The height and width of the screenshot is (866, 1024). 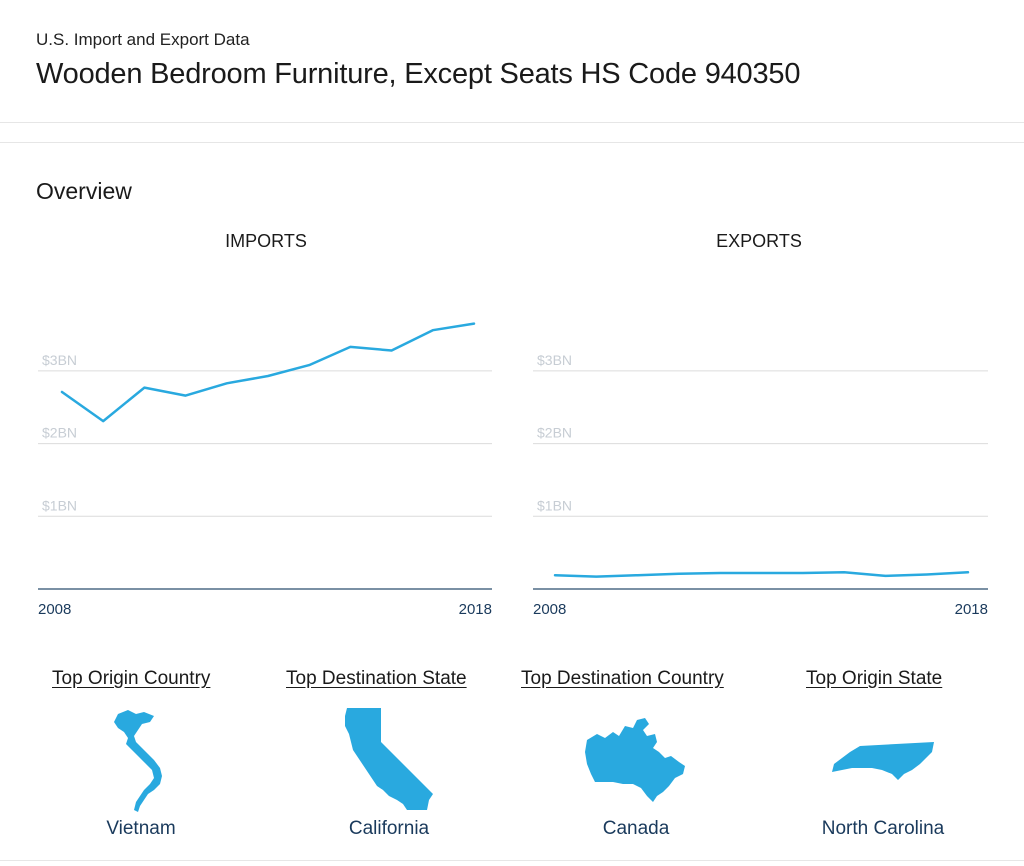 I want to click on top-destination-state-name: California, so click(x=389, y=828).